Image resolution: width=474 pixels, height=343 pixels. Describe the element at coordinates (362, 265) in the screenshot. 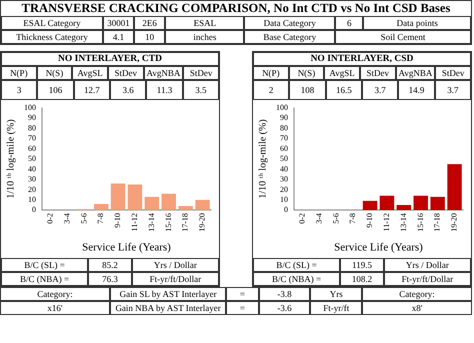

I see `text: 119.5` at that location.